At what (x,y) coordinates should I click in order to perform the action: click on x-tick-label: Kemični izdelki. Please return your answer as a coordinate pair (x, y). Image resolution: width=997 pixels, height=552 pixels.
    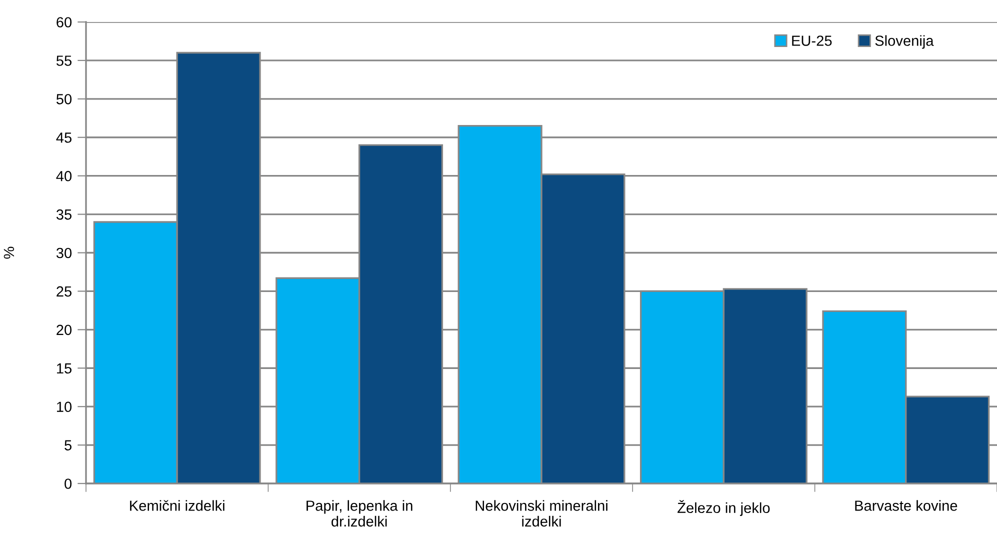
    Looking at the image, I should click on (177, 505).